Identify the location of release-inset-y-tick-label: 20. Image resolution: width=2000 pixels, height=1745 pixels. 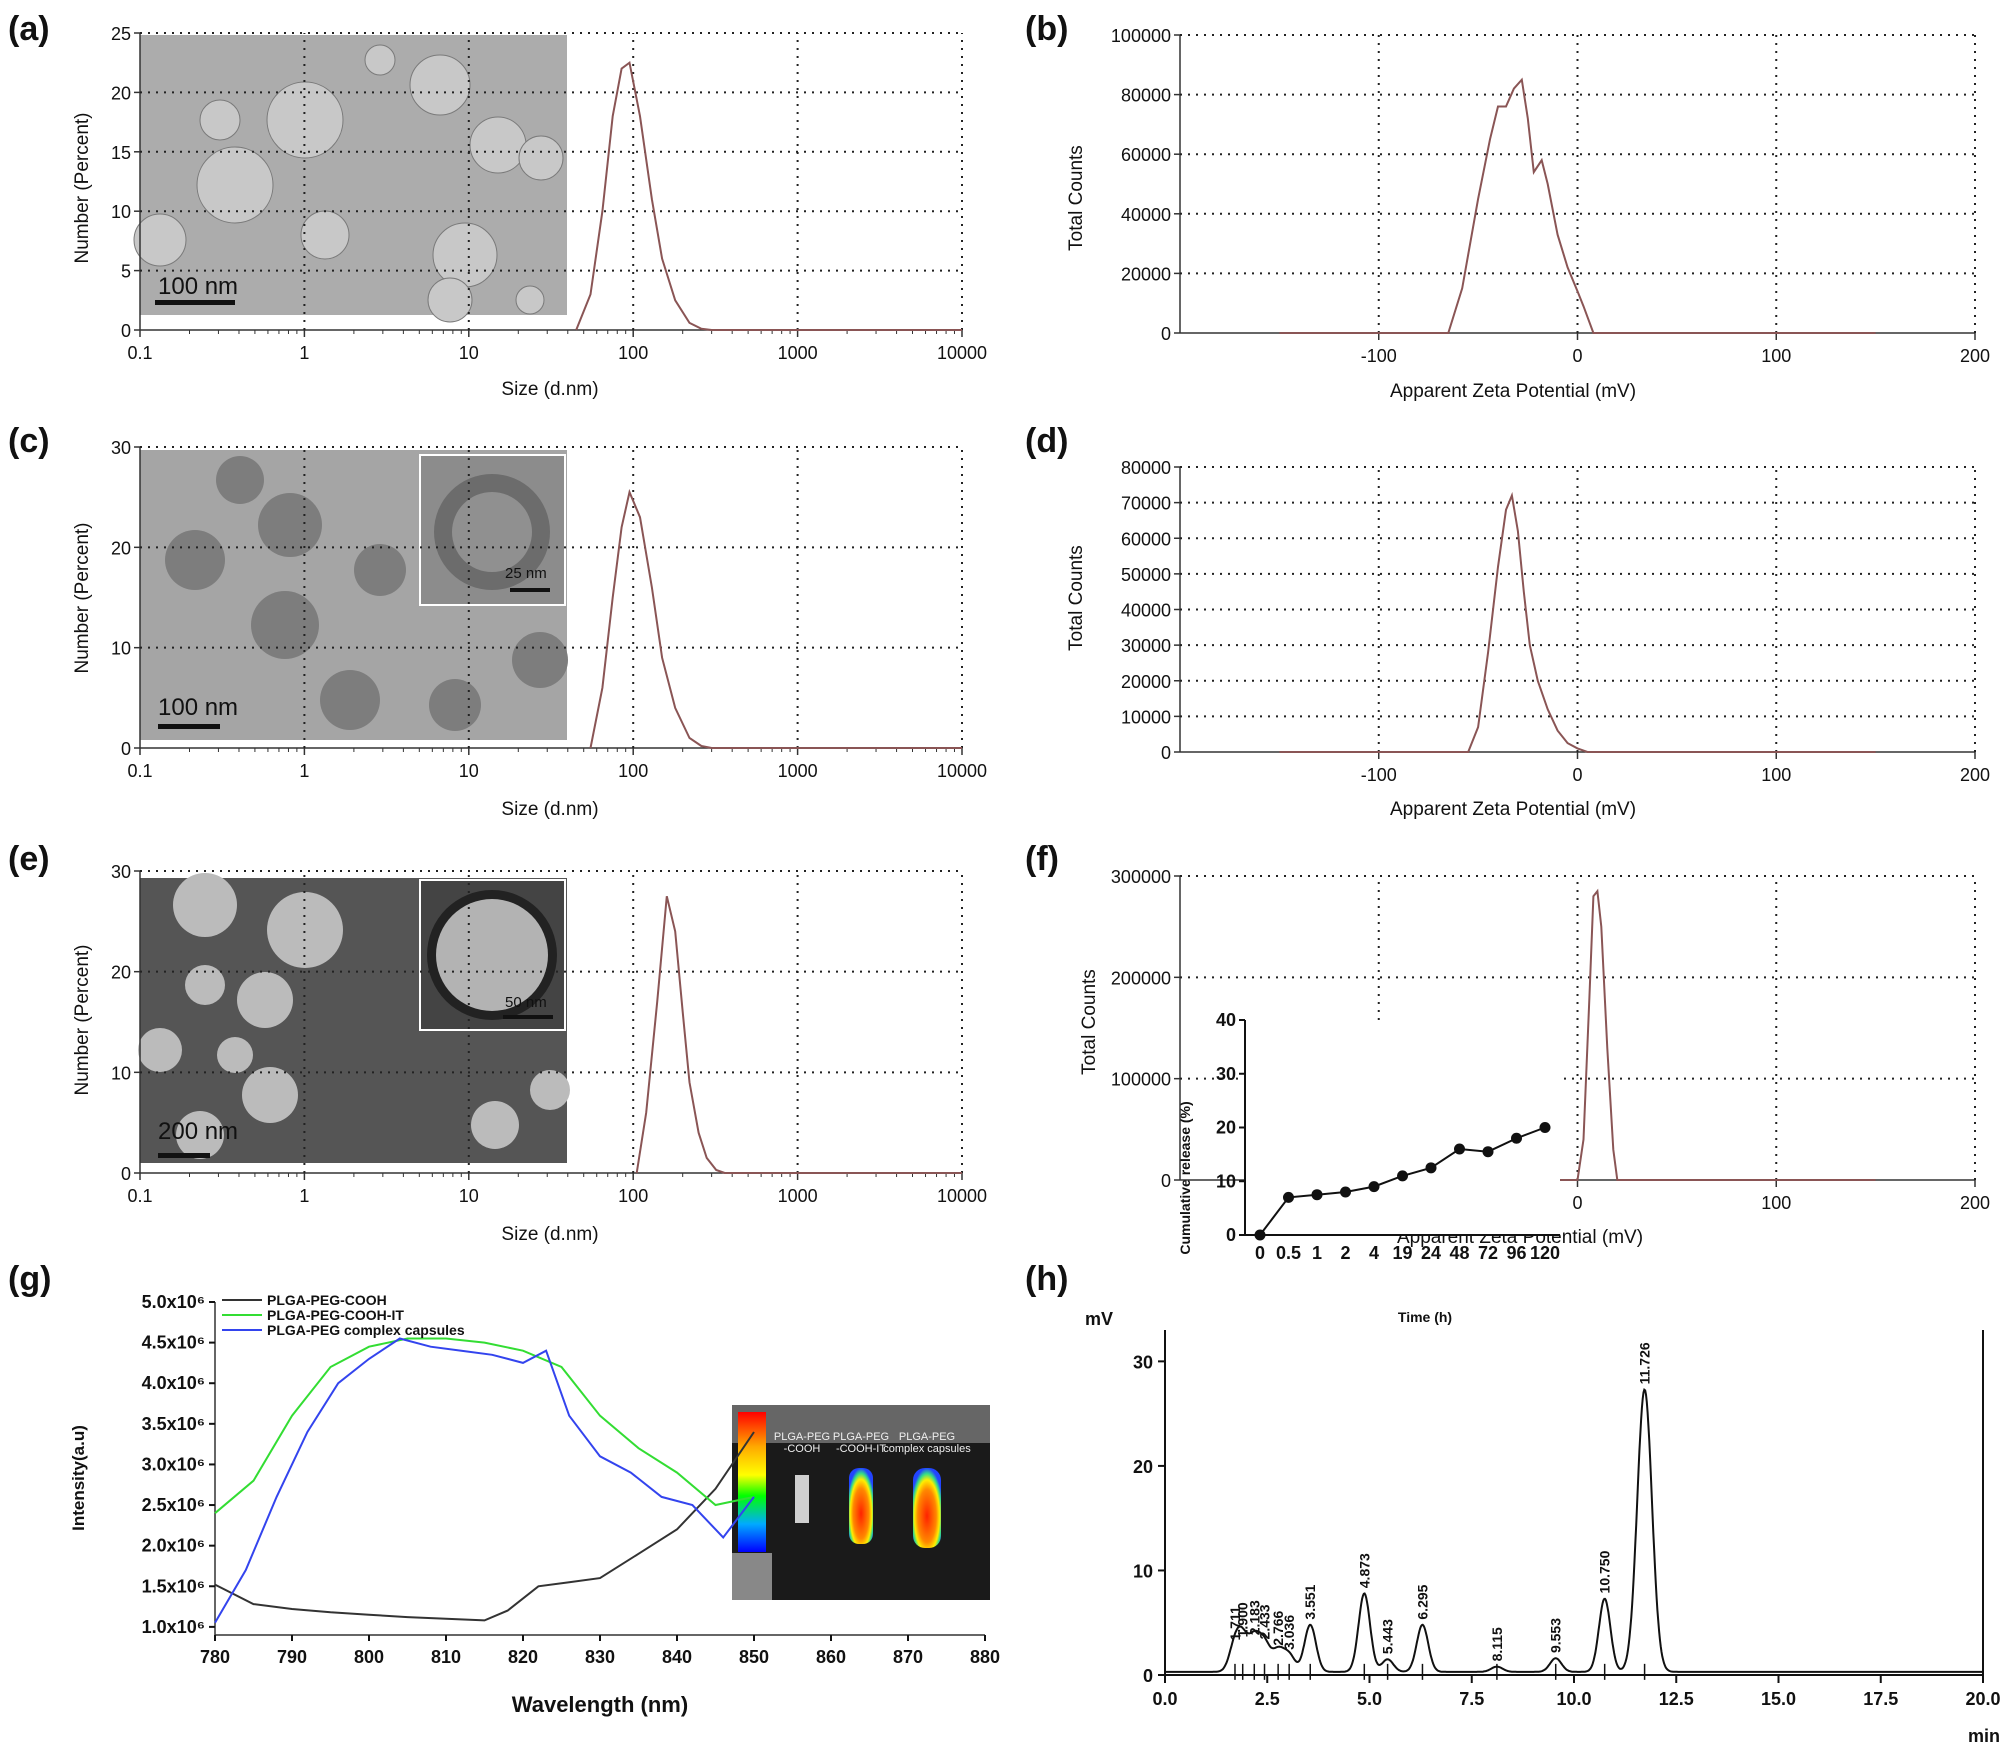
(1226, 1128).